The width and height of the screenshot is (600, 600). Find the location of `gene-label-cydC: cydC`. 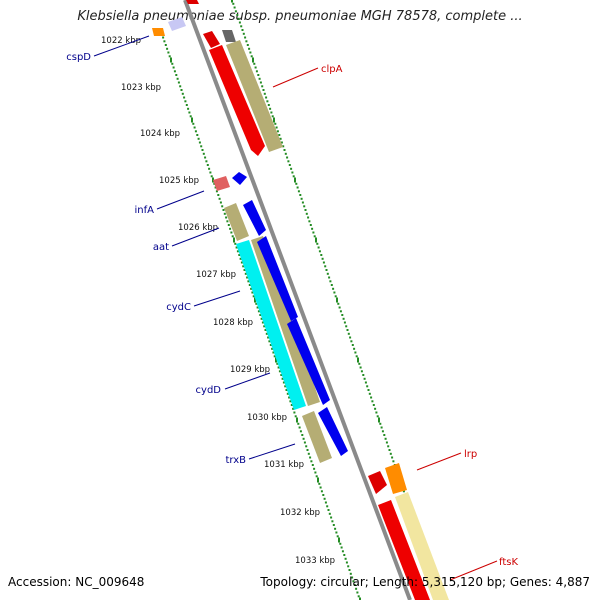

gene-label-cydC: cydC is located at coordinates (178, 307).